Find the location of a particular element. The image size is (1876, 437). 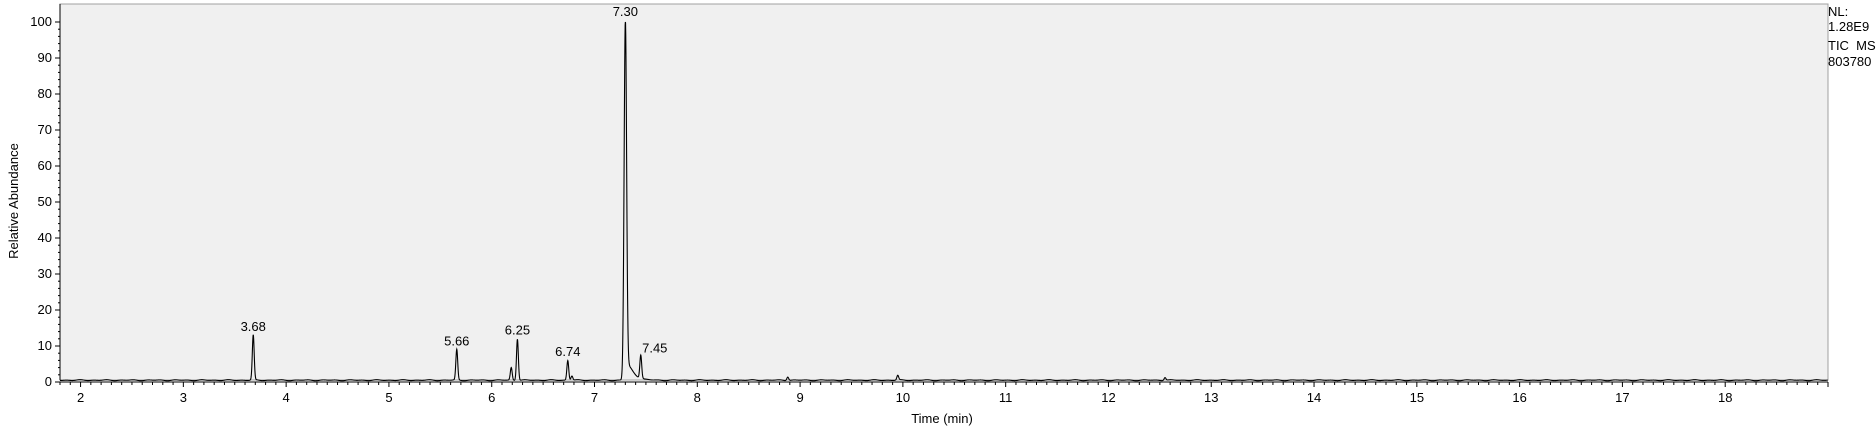

x-tick-label: 16 is located at coordinates (1519, 397).